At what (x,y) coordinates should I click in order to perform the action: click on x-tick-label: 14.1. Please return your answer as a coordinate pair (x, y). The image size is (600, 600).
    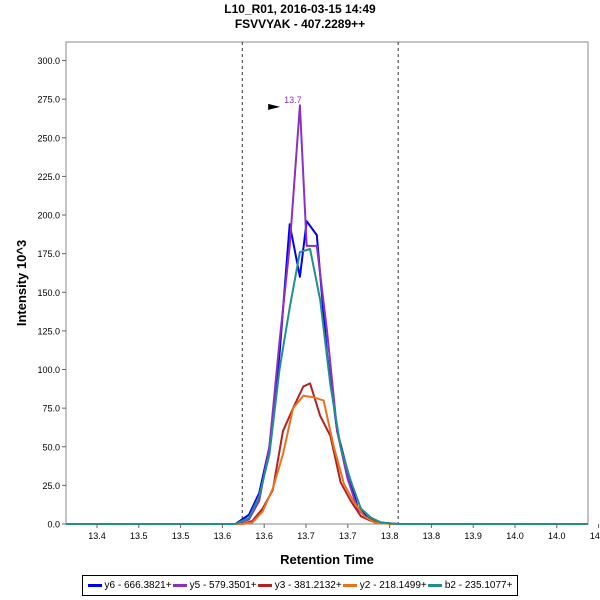
    Looking at the image, I should click on (595, 536).